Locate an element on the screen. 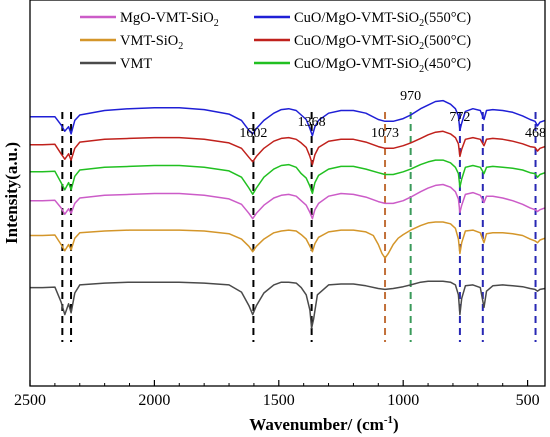  legend-label-vmt-sio: VMT-SiO2 is located at coordinates (151, 42).